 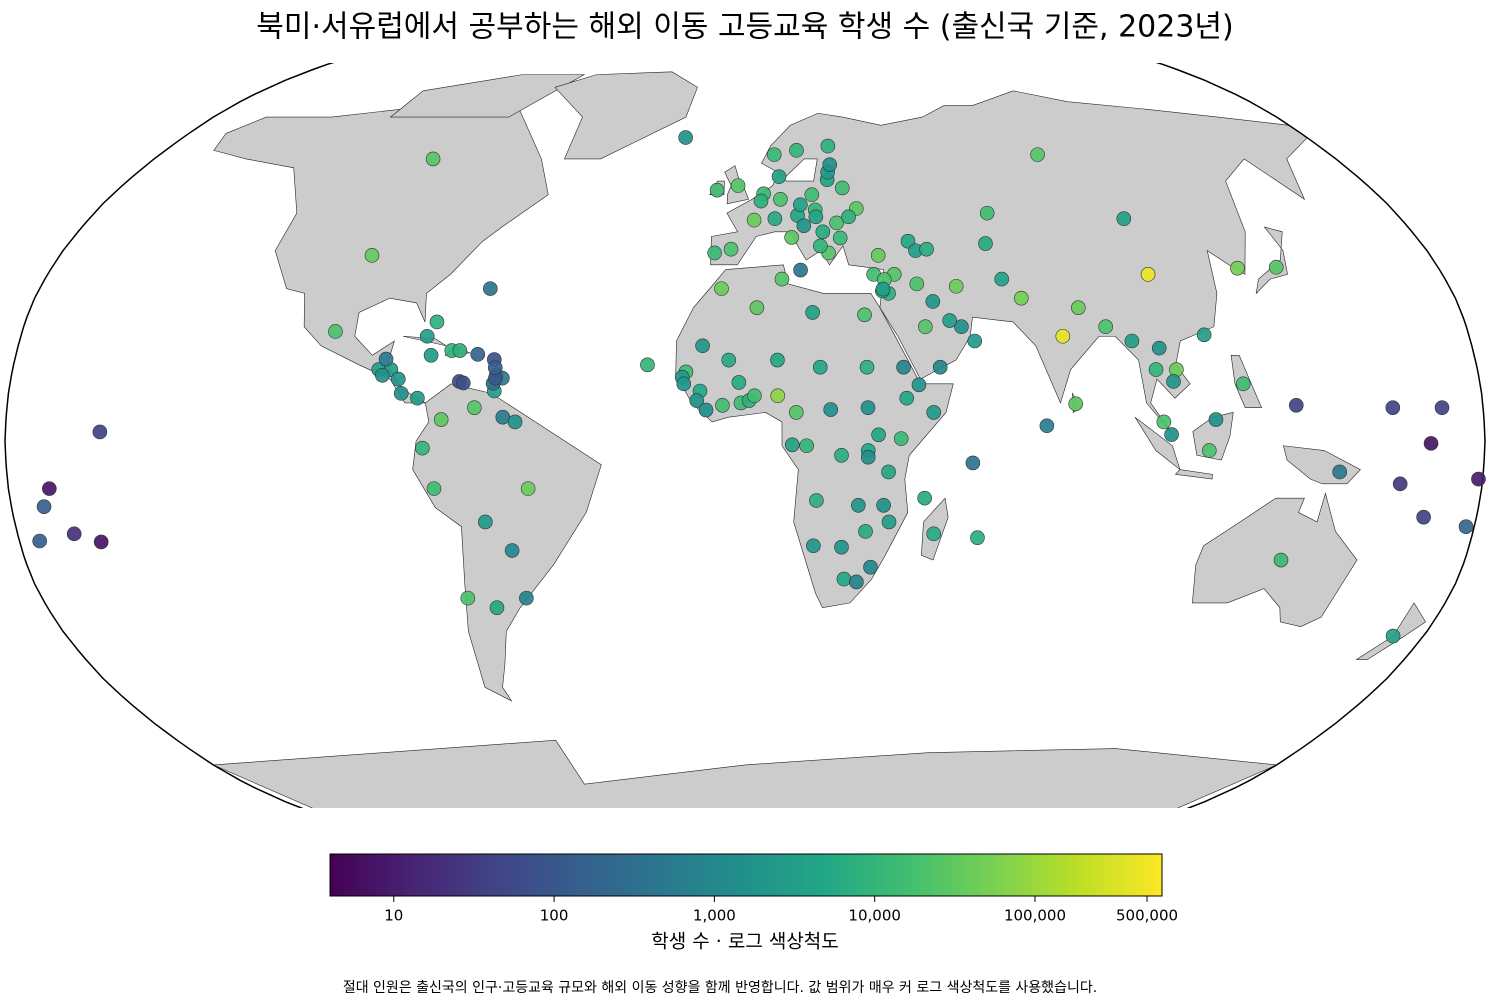 I want to click on colorbar-tick-label: 10, so click(x=393, y=916).